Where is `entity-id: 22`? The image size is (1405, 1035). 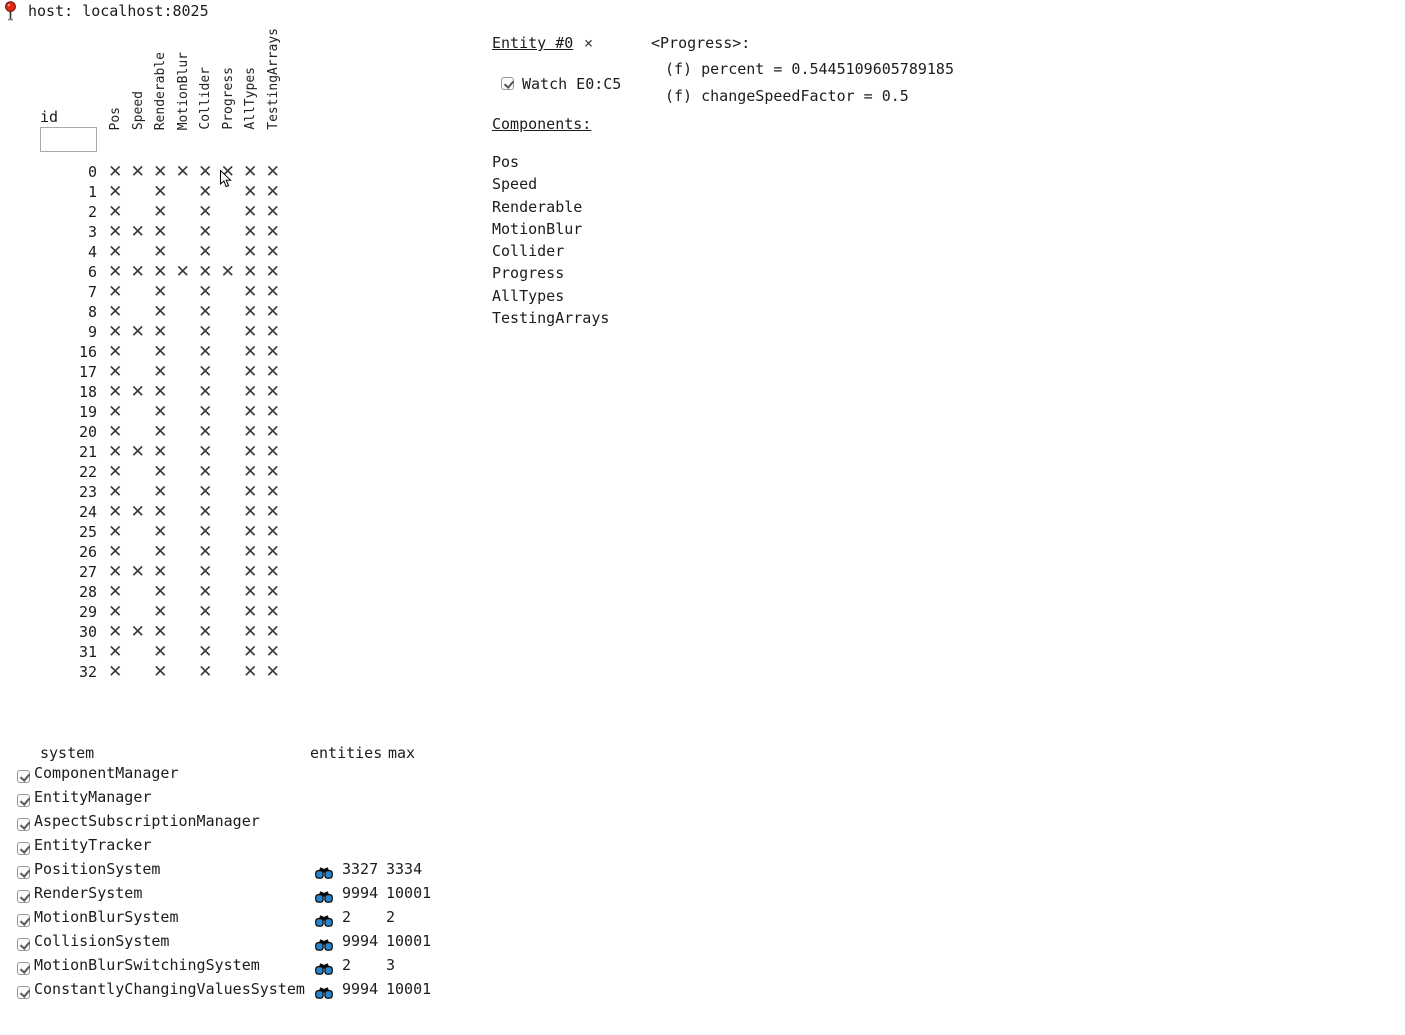
entity-id: 22 is located at coordinates (87, 472).